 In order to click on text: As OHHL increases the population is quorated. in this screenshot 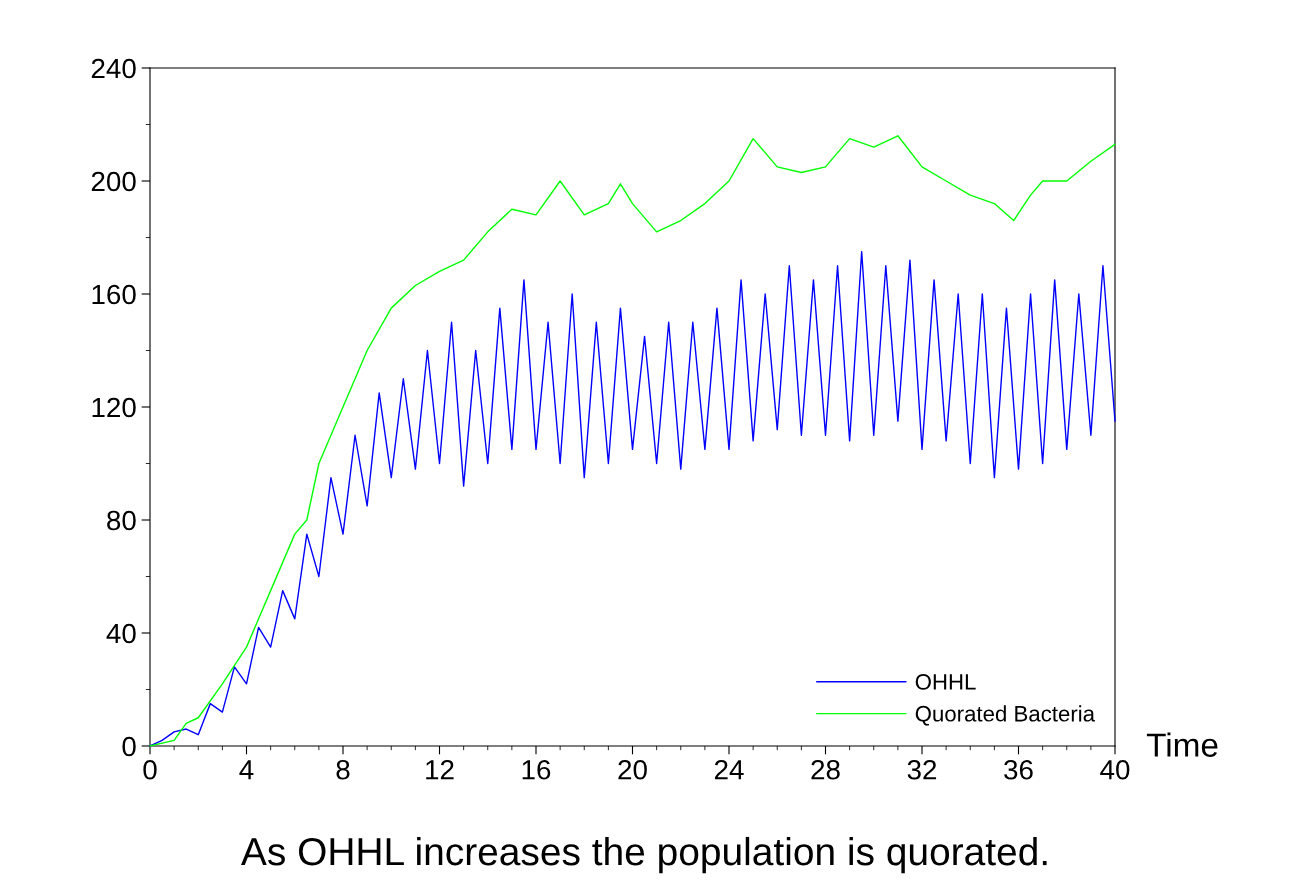, I will do `click(644, 855)`.